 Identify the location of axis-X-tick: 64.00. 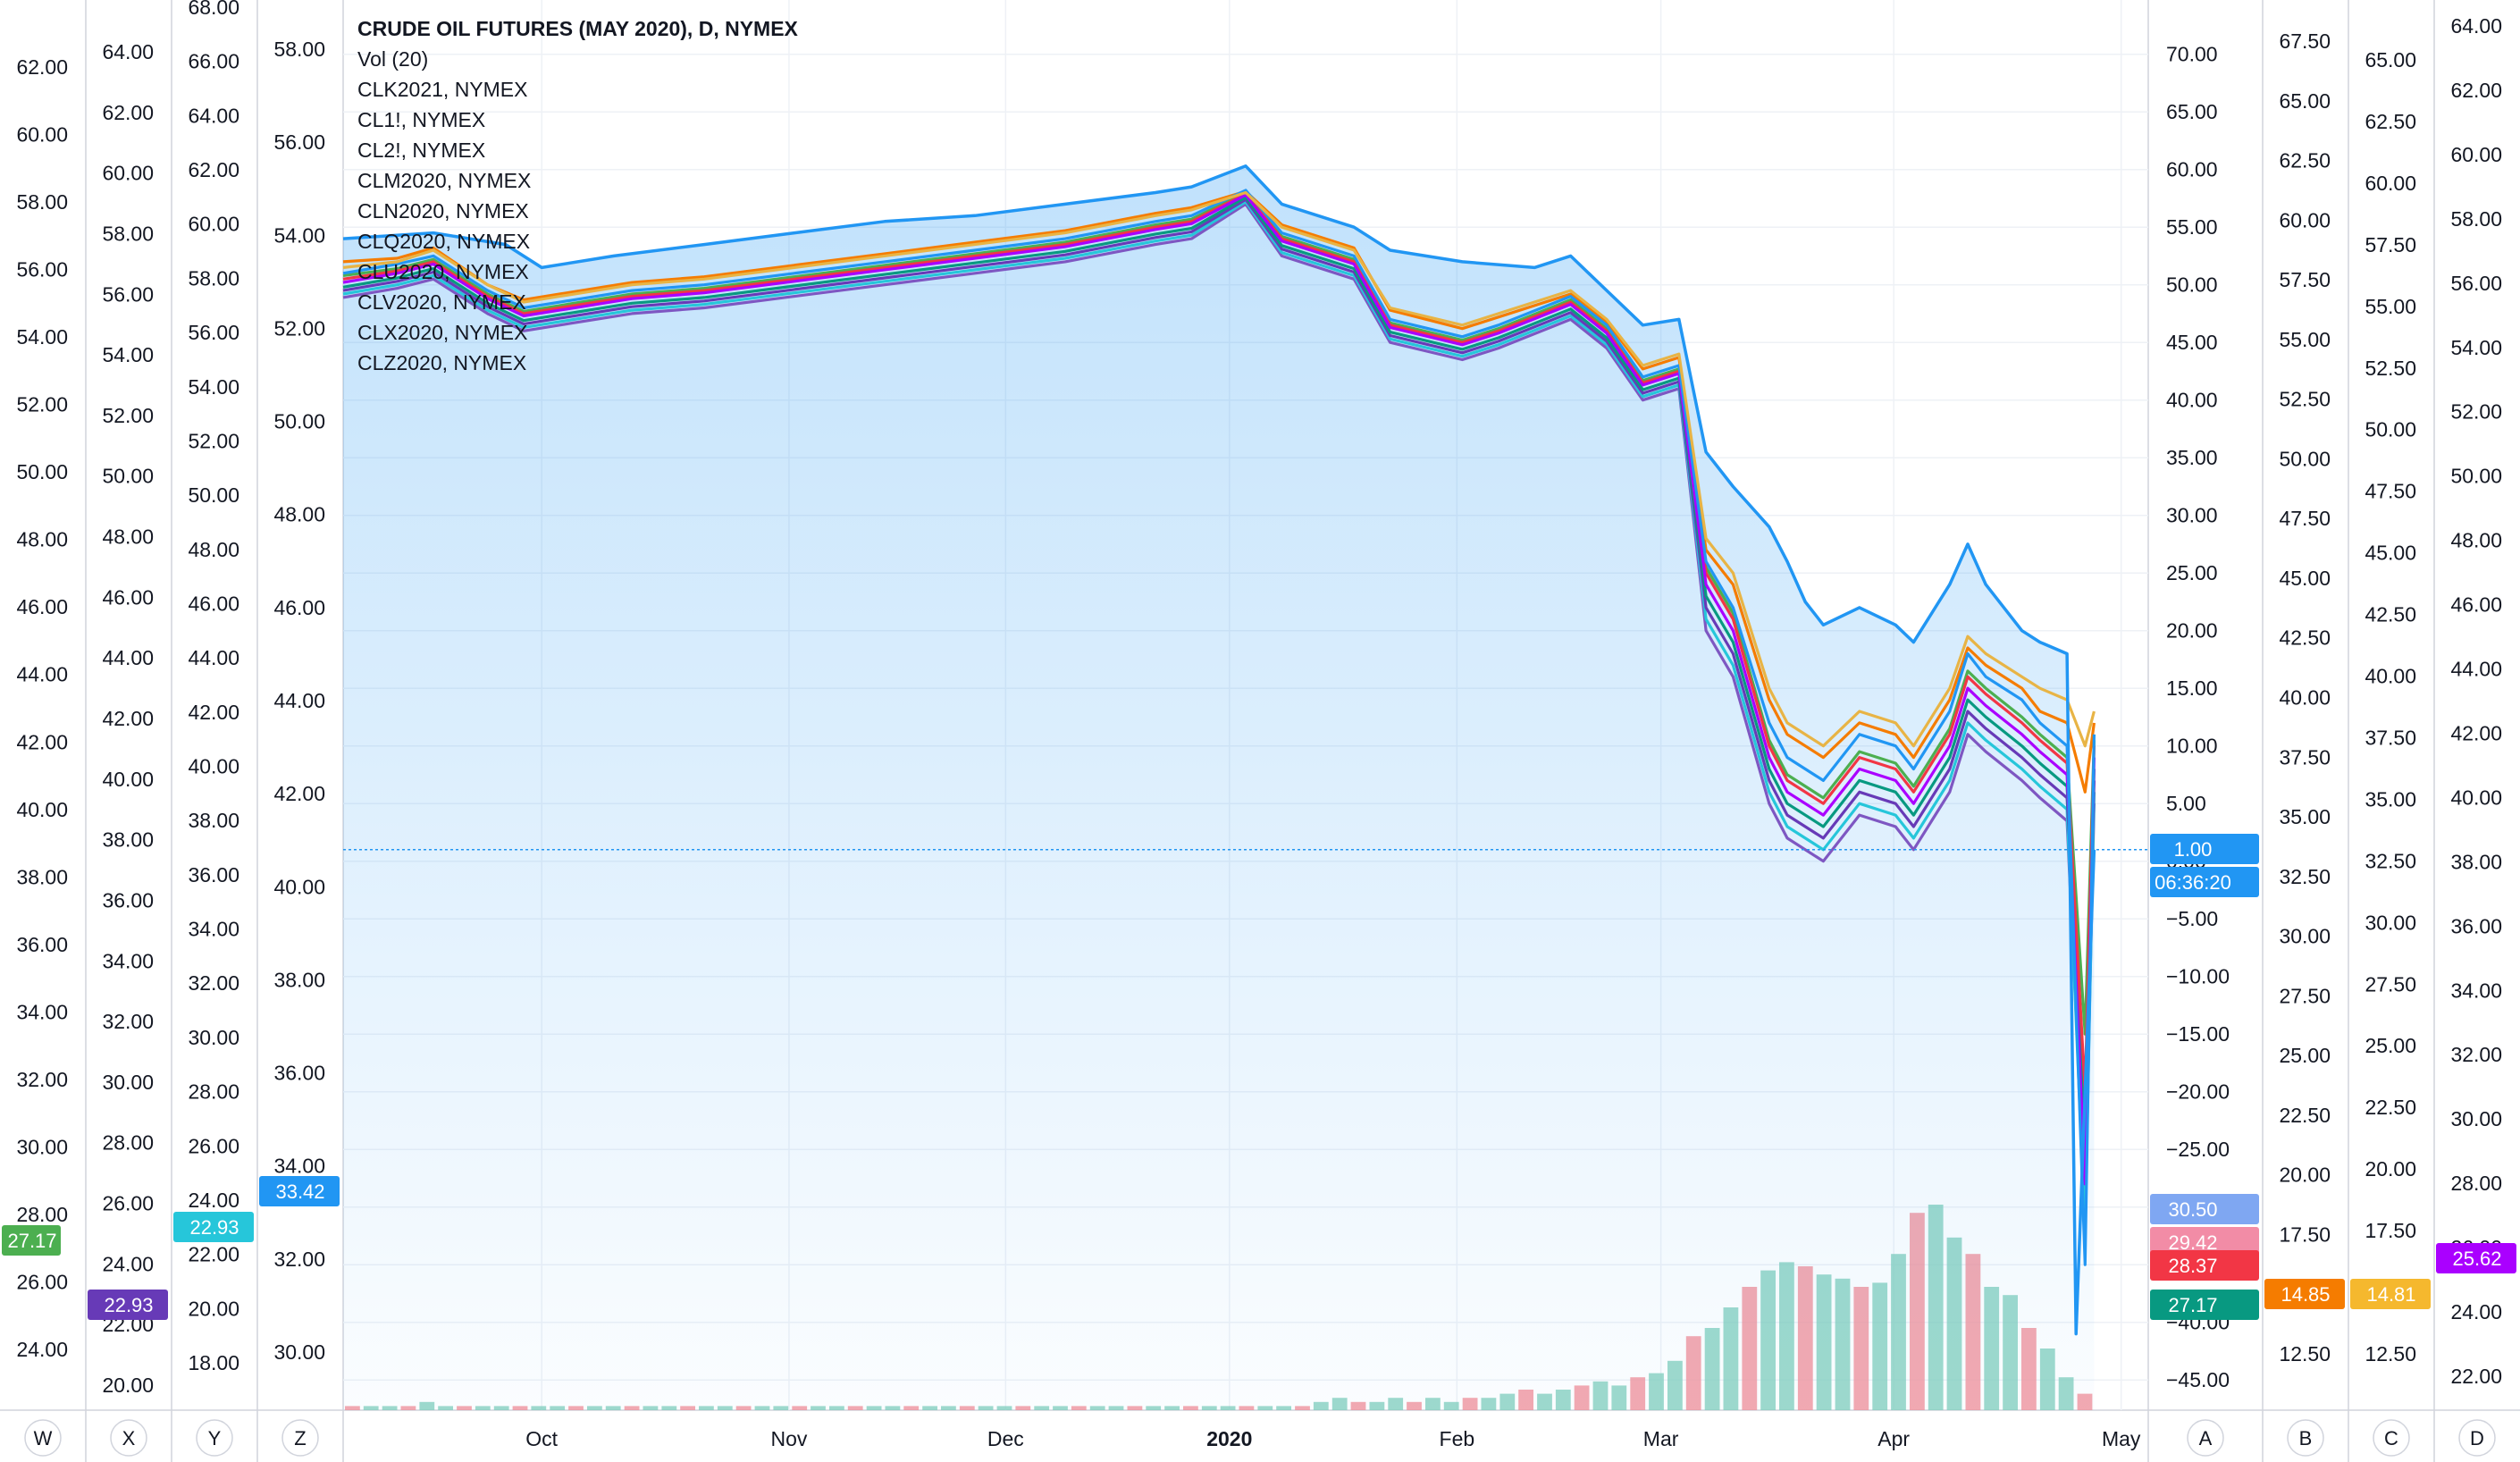
(128, 51).